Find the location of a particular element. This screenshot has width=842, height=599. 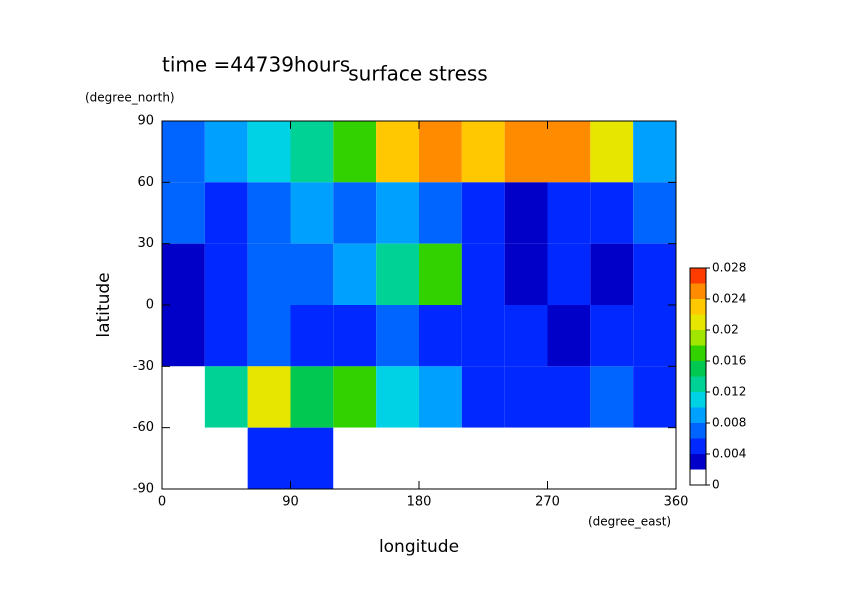

x-tick-label: 0 is located at coordinates (162, 502).